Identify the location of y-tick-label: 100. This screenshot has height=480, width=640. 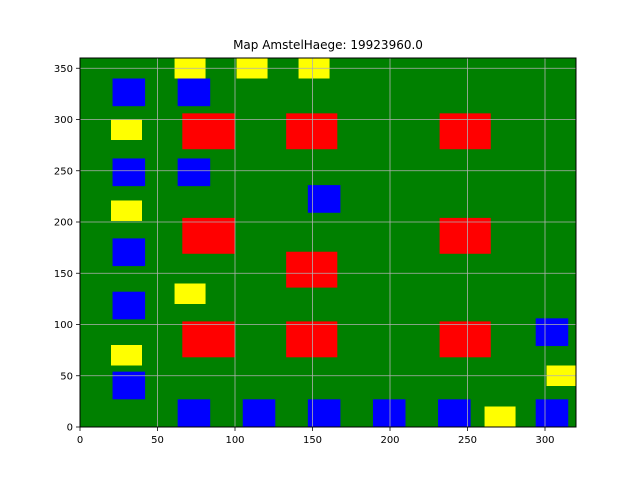
(63, 325).